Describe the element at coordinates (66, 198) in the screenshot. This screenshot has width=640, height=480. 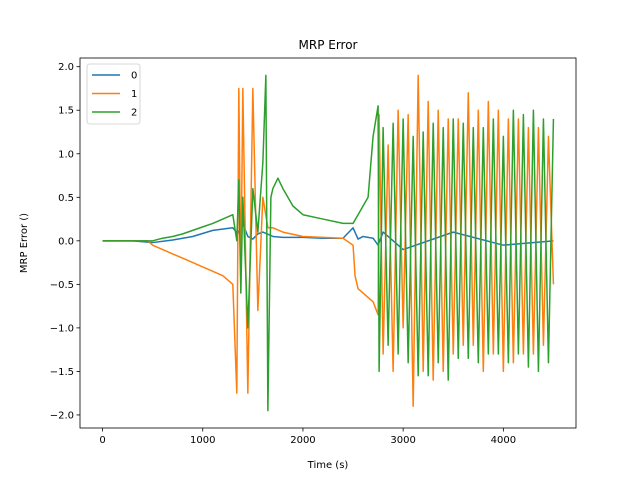
I see `y-tick-label: 0.5` at that location.